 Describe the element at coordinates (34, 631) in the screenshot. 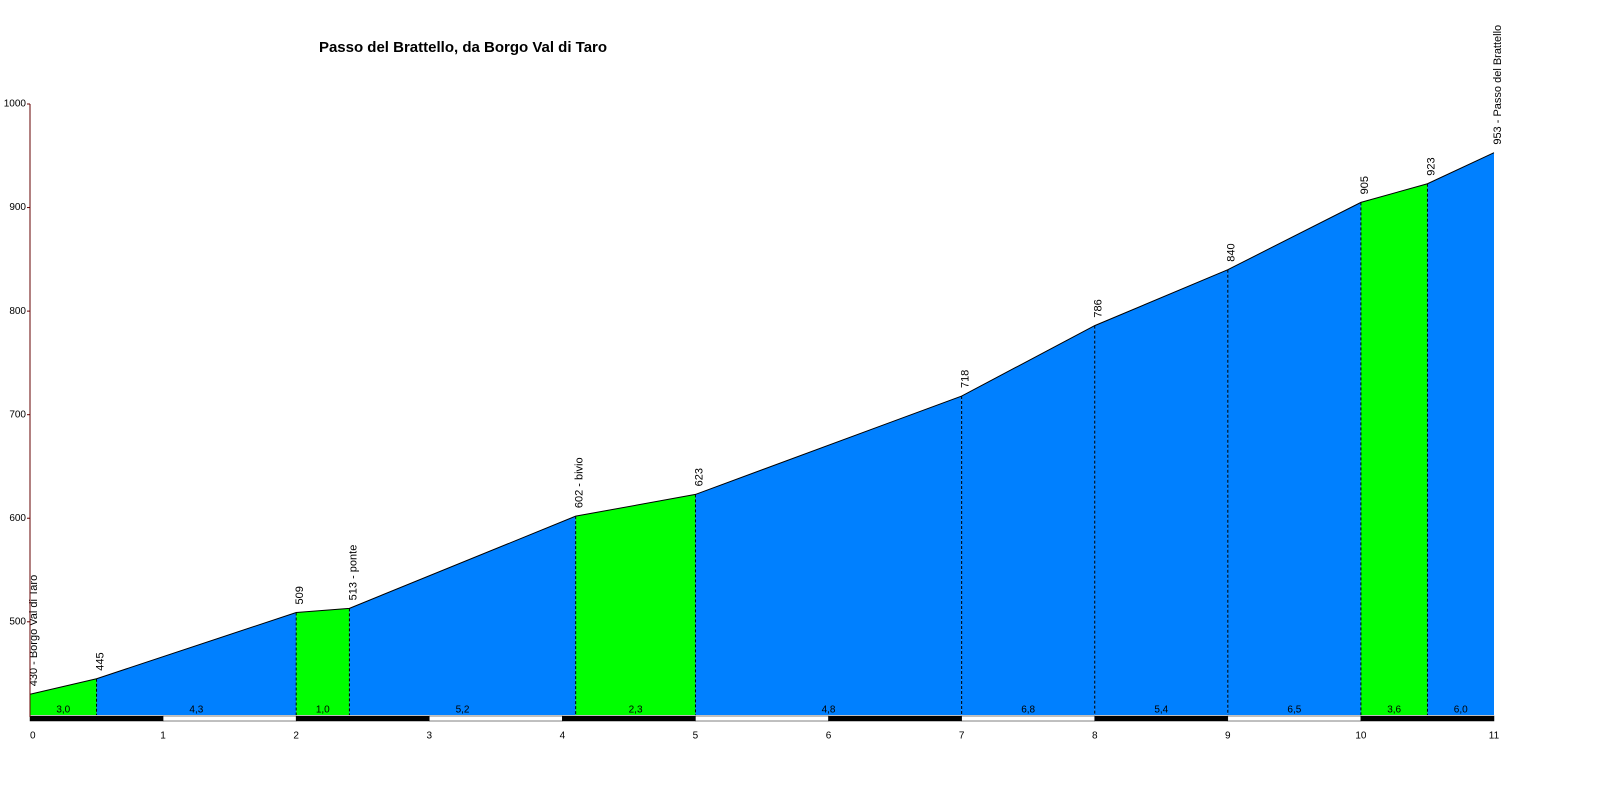

I see `point-label: 430 - Borgo Val di Taro` at that location.